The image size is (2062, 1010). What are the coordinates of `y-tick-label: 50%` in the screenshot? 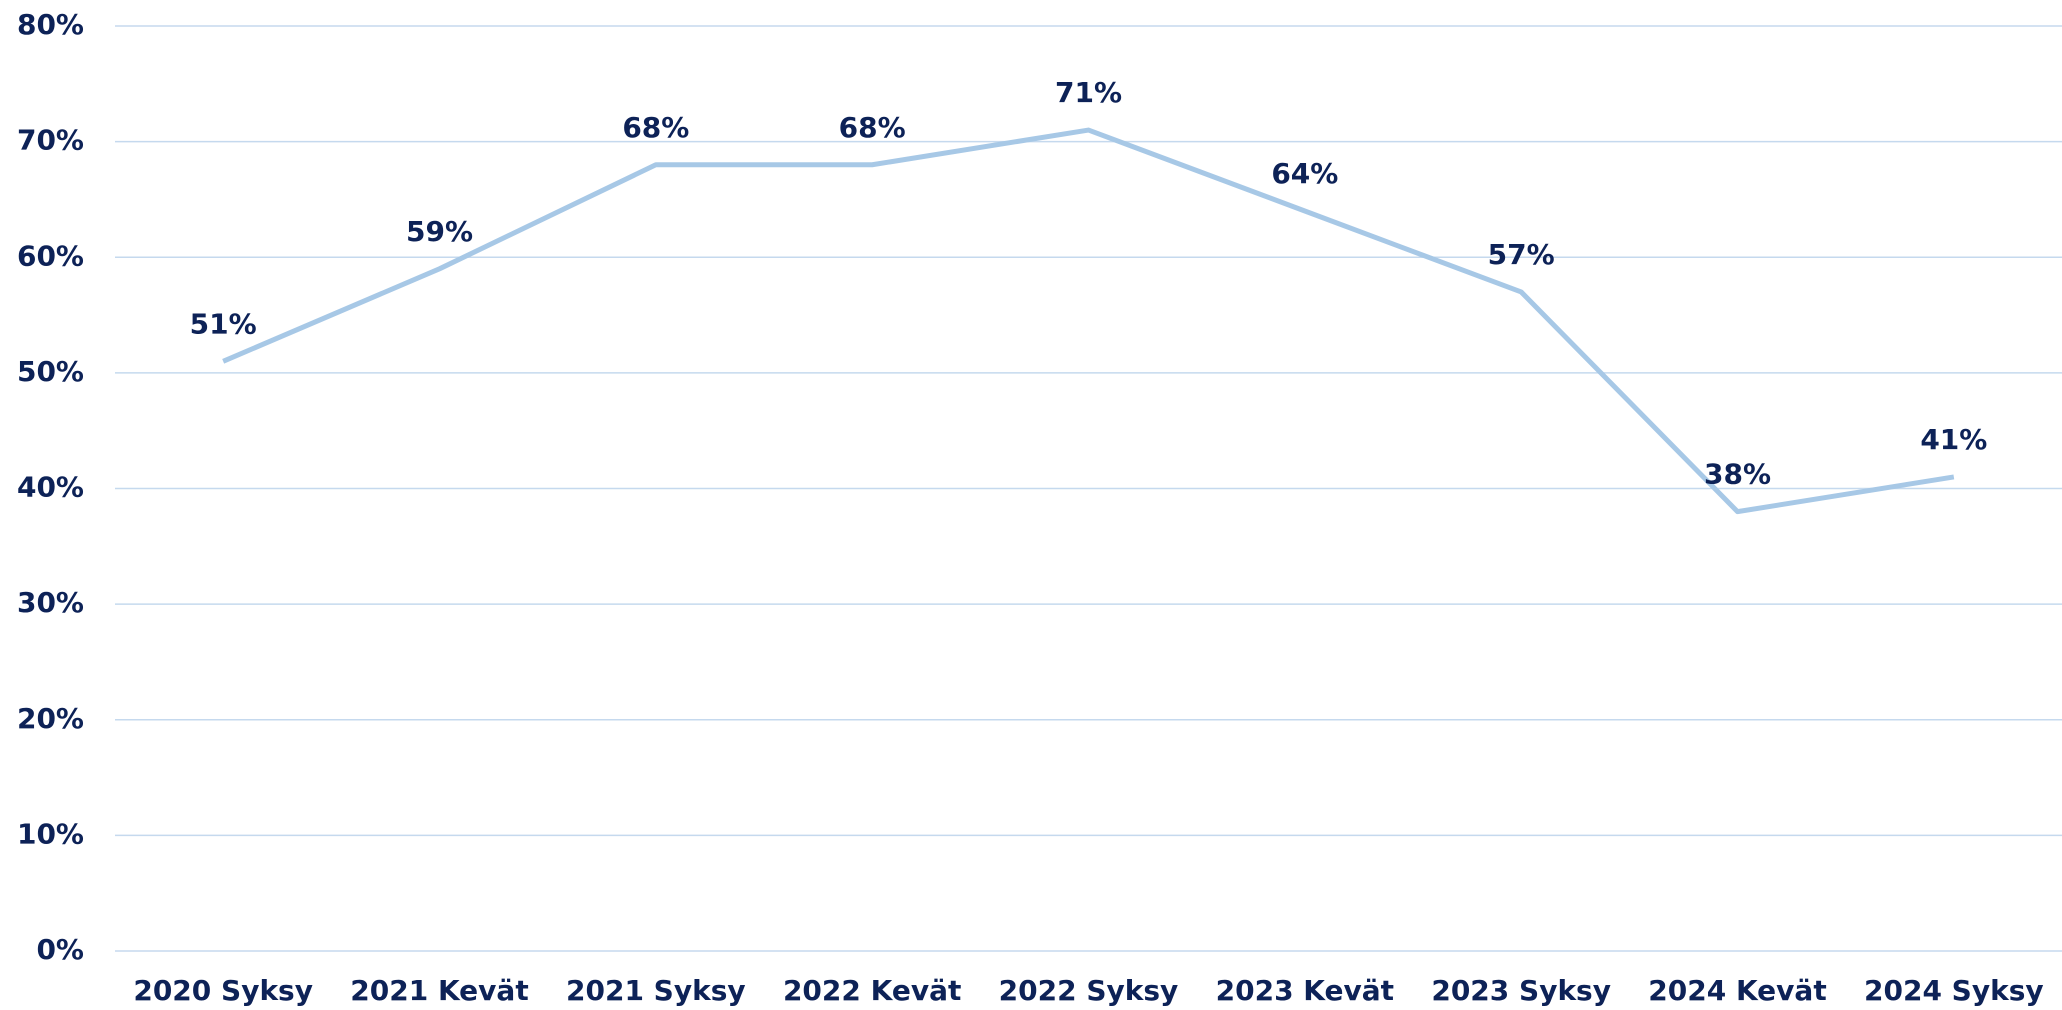 It's located at (50, 371).